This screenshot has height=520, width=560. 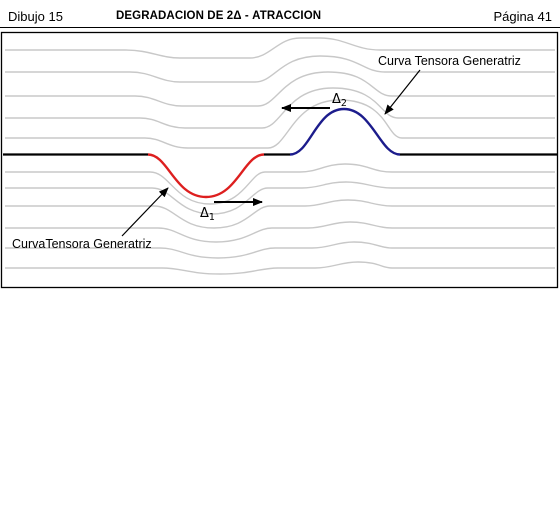 What do you see at coordinates (82, 244) in the screenshot?
I see `curve-label-bottom: CurvaTensora Generatriz` at bounding box center [82, 244].